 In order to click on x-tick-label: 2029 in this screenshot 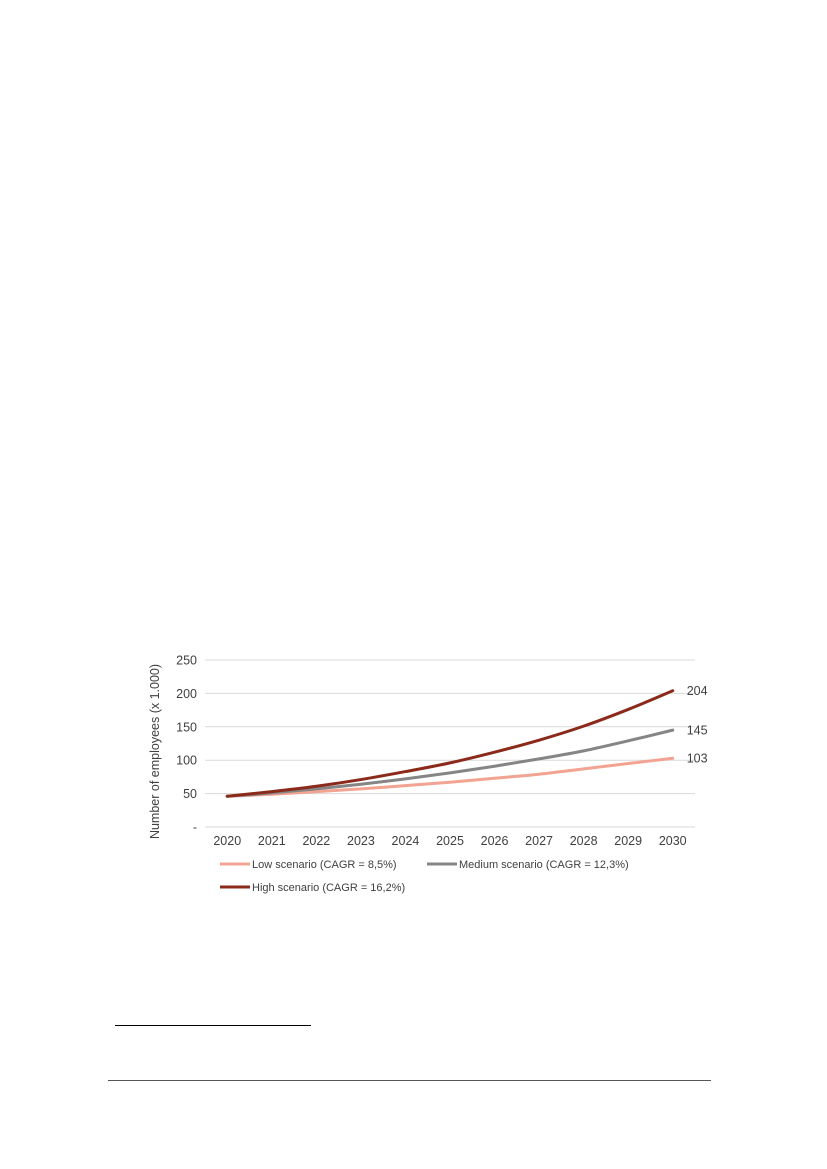, I will do `click(628, 841)`.